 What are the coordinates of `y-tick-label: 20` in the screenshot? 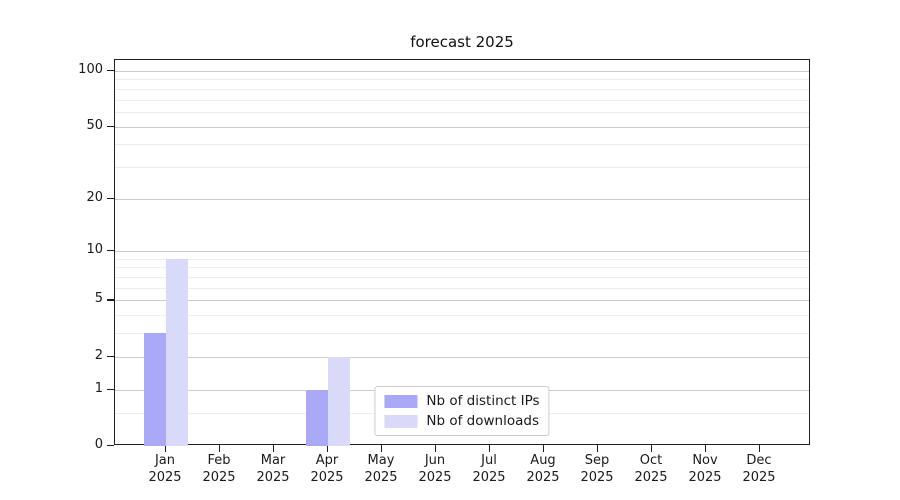 It's located at (94, 197).